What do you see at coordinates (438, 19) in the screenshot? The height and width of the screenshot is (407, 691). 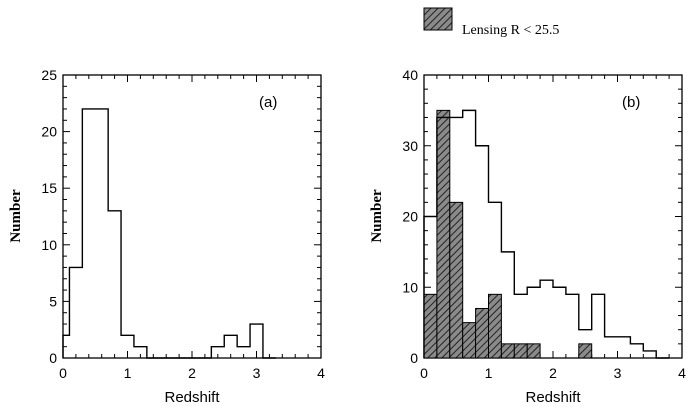 I see `legend-swatch` at bounding box center [438, 19].